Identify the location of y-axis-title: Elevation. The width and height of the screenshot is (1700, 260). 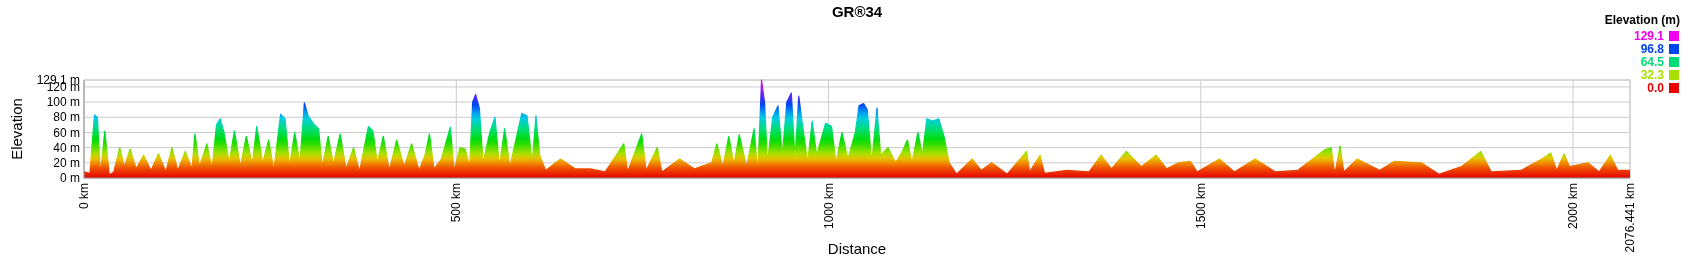
(16, 129).